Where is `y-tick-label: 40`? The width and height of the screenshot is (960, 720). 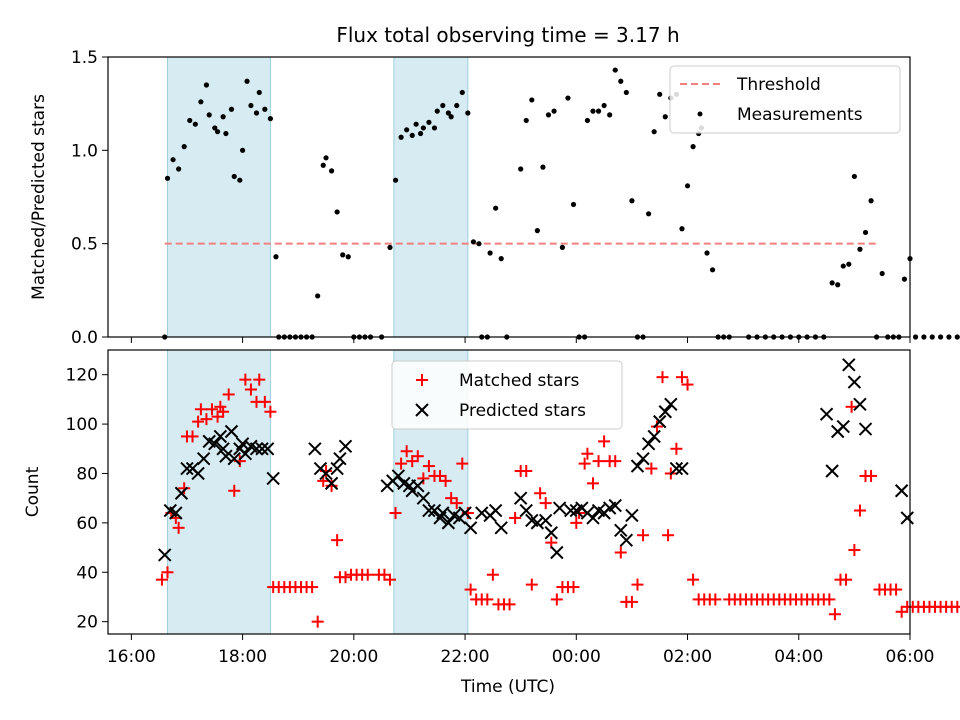 y-tick-label: 40 is located at coordinates (87, 573).